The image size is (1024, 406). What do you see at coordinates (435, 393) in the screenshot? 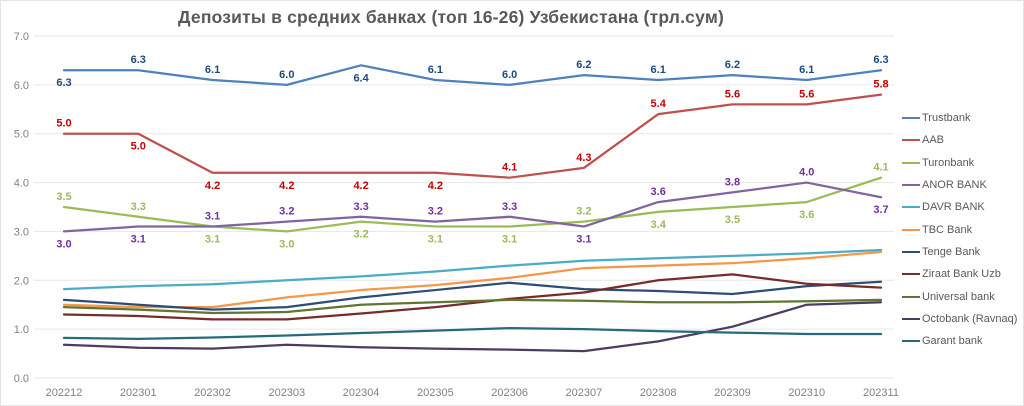
I see `x-tick-label: 202305` at bounding box center [435, 393].